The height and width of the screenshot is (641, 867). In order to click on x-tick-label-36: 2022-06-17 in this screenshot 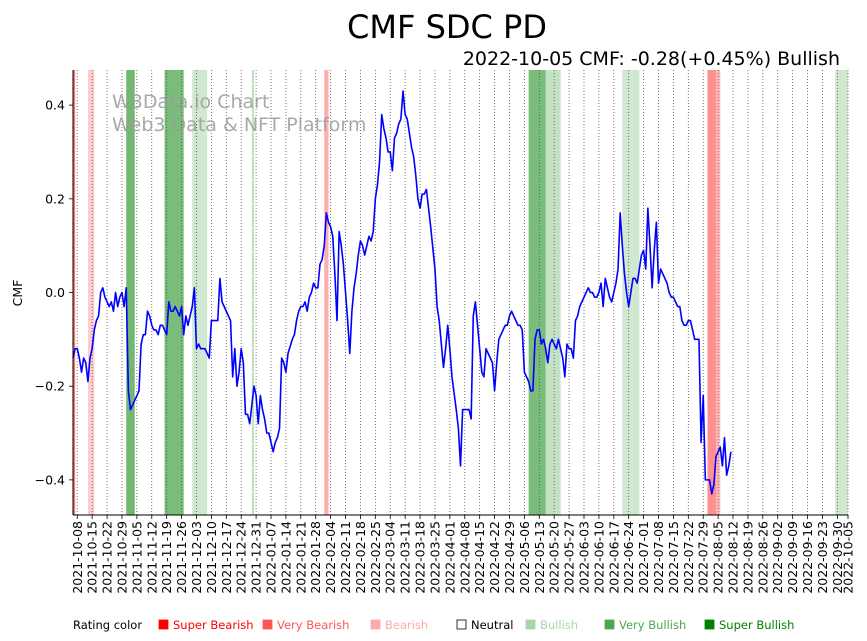, I will do `click(613, 557)`.